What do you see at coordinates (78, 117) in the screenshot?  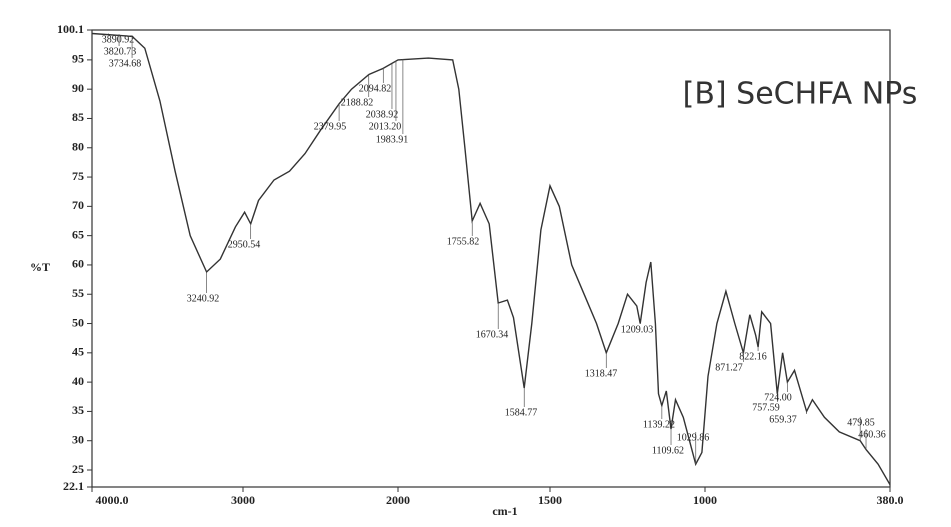 I see `y-tick-label: 85` at bounding box center [78, 117].